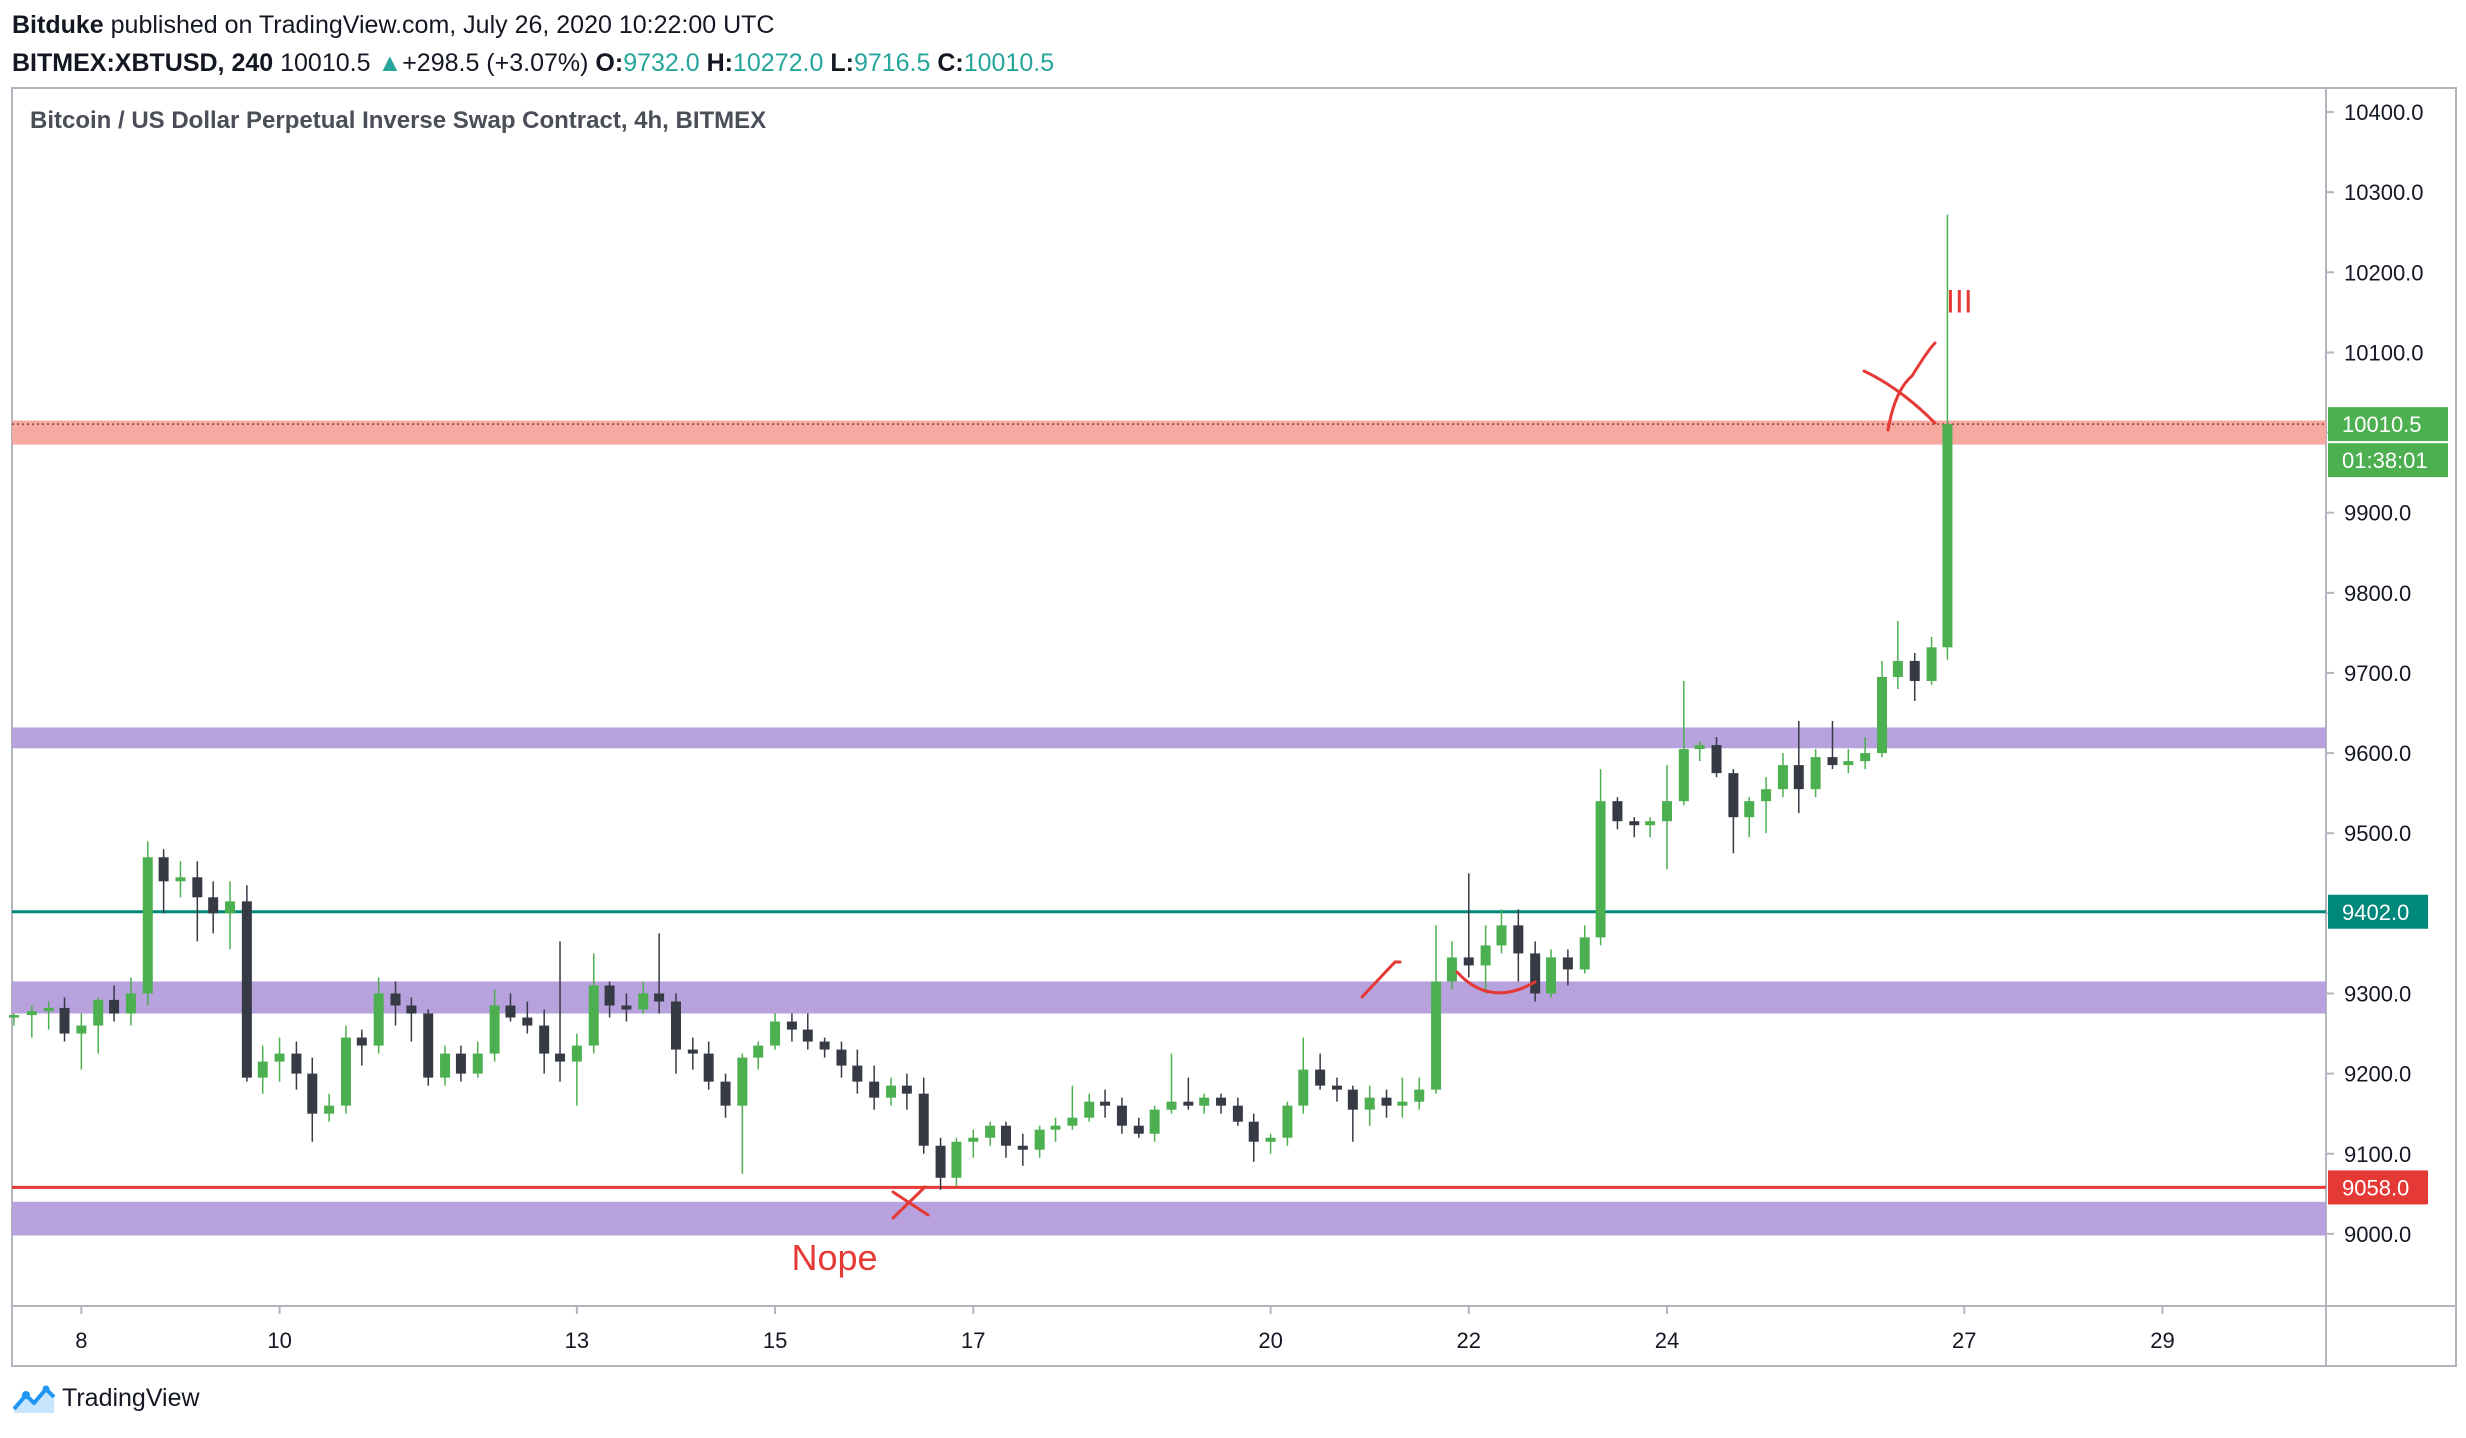  I want to click on tradingview-logo-icon, so click(34, 1399).